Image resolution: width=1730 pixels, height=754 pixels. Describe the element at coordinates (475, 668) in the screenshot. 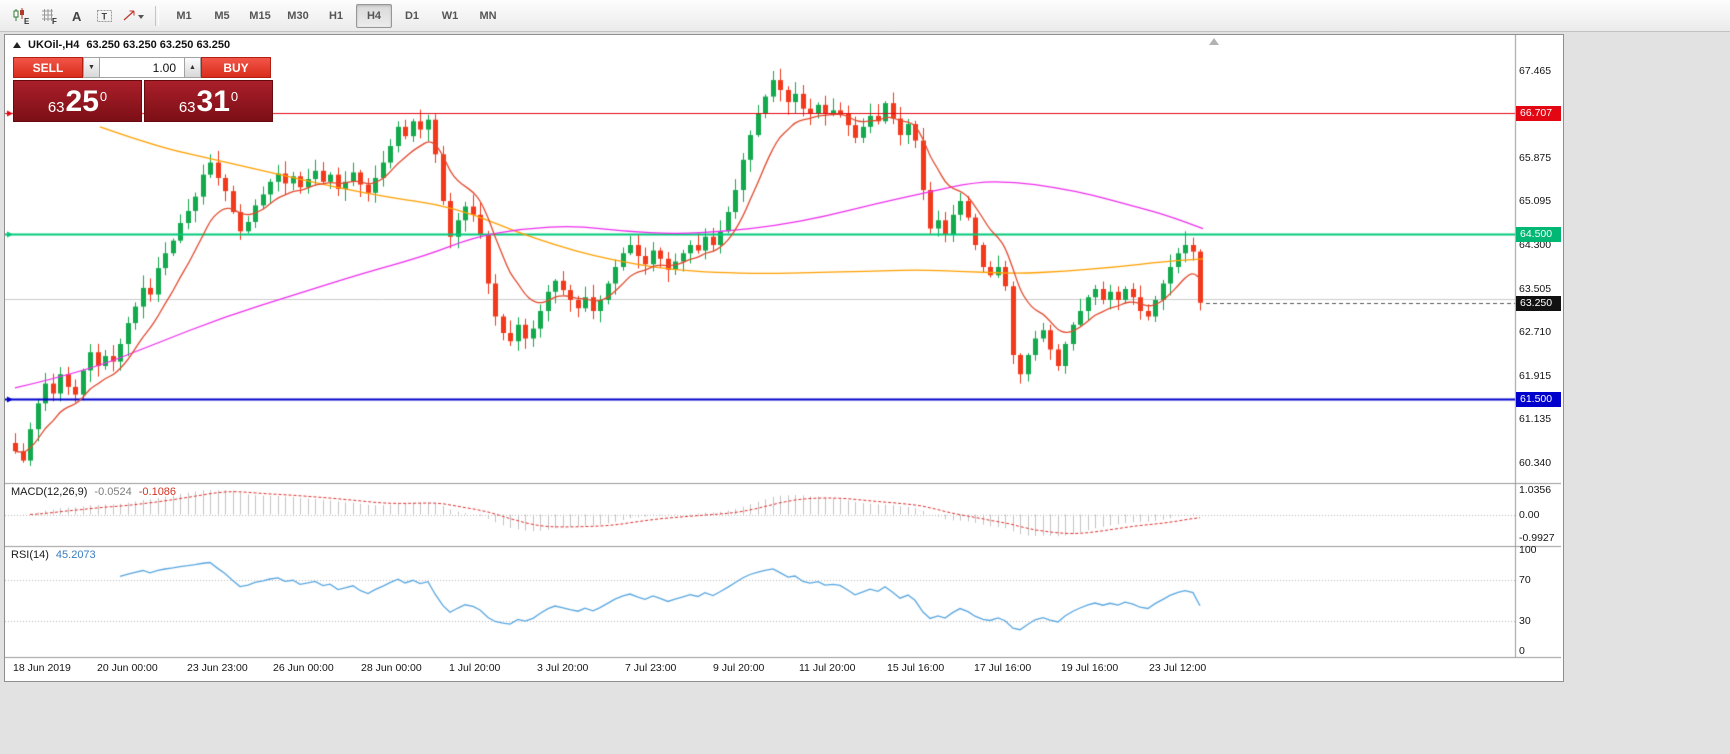

I see `time-axis-label: 1 Jul 20:00` at that location.